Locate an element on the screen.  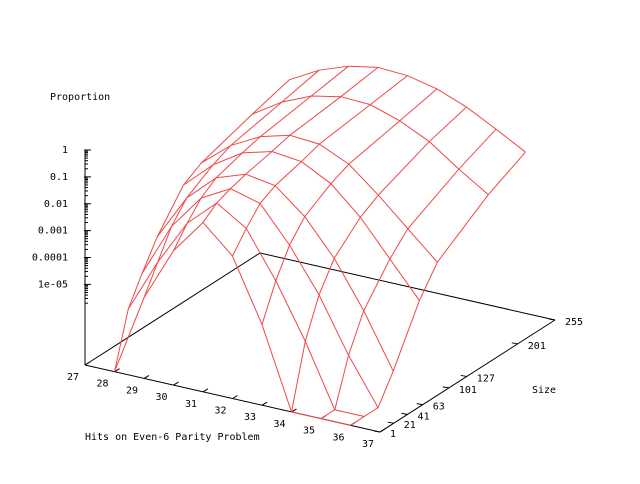
x-tick-label: 33 is located at coordinates (250, 417).